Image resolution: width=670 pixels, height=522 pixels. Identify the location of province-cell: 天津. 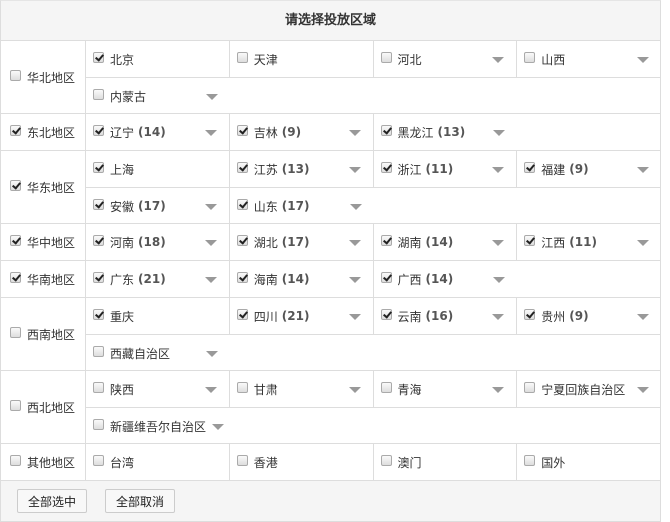
(302, 59).